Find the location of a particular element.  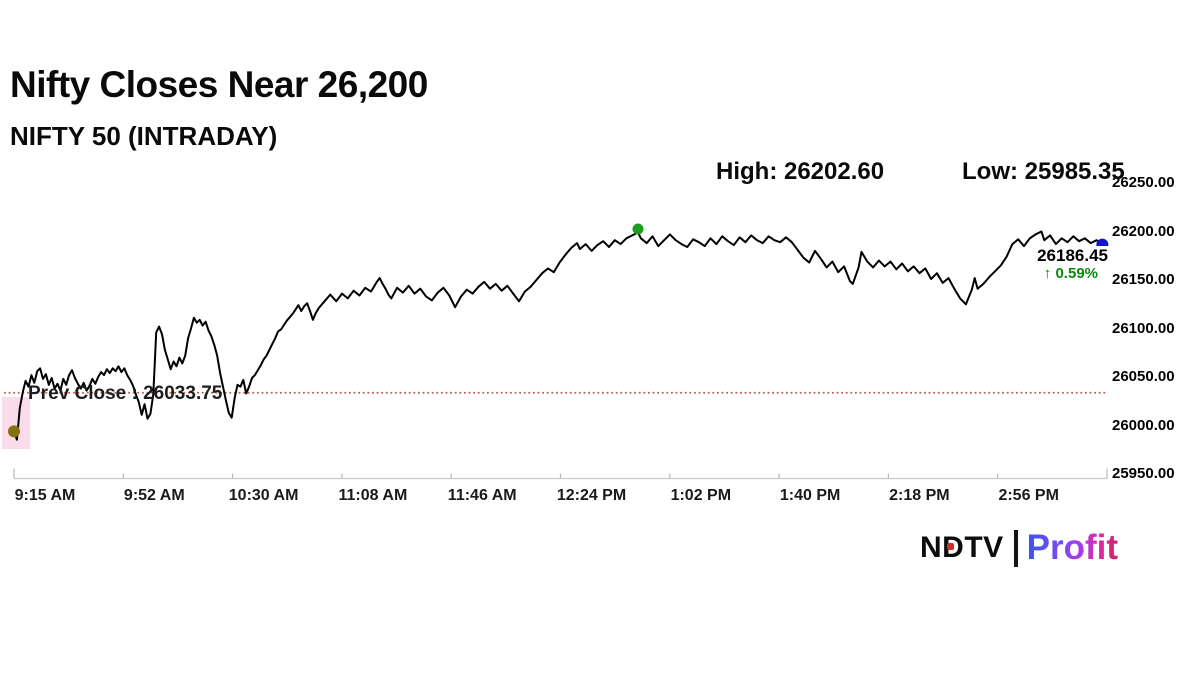

profit-logo-text: Profit is located at coordinates (1072, 547).